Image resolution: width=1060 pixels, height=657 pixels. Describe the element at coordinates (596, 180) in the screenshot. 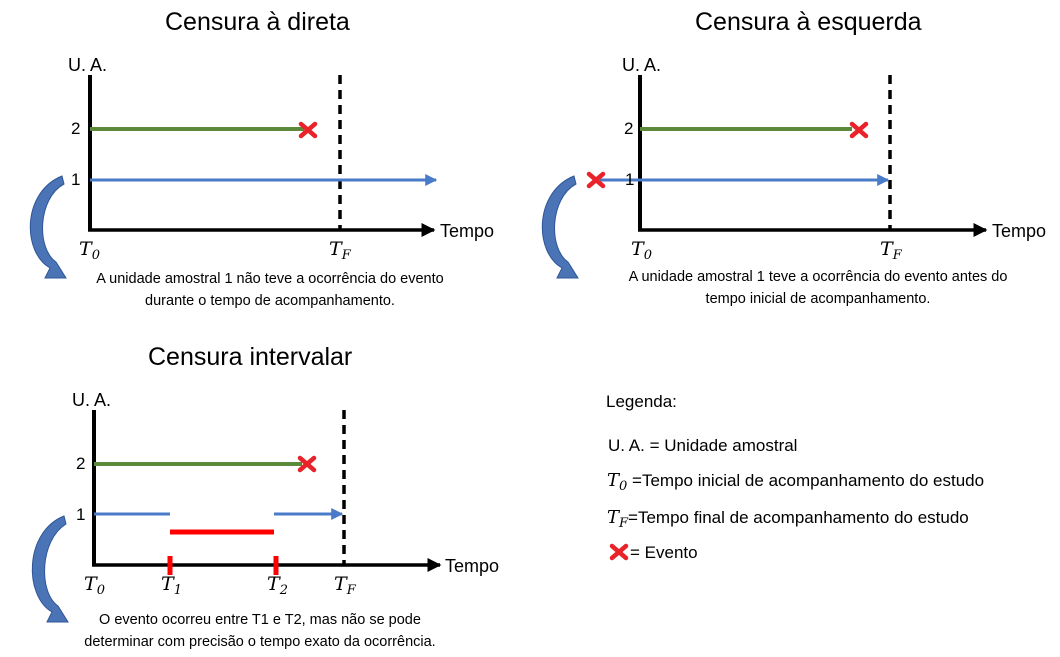

I see `event-marker-before-icon` at that location.